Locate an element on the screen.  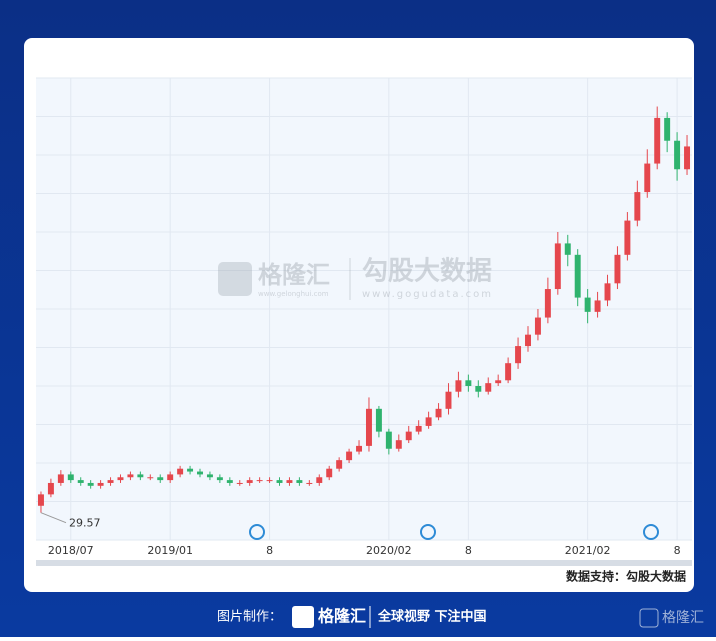
x-tick-label: 2018/07 is located at coordinates (71, 550).